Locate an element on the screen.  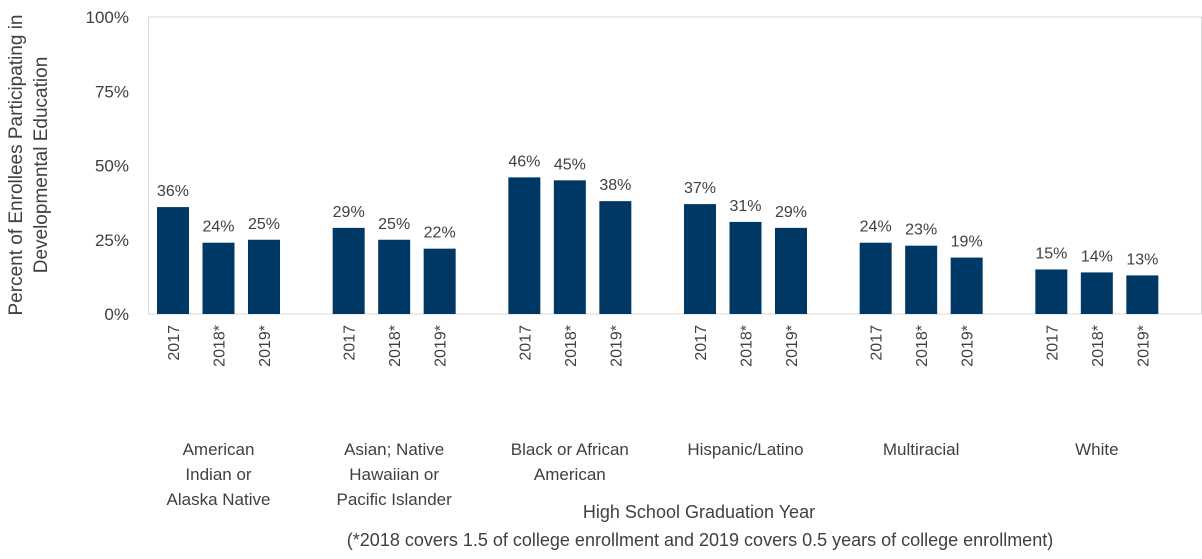
y-tick-label: 0% is located at coordinates (116, 314).